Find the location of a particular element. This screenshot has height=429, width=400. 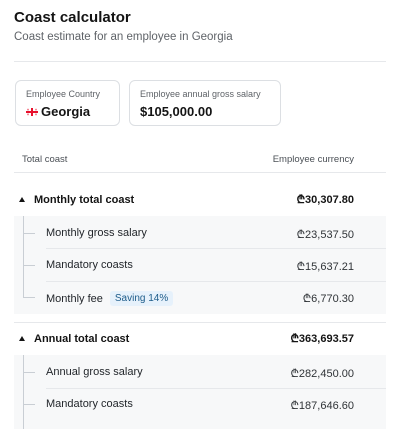

list-item: Annual gross salary ₾282,450.00 is located at coordinates (200, 372).